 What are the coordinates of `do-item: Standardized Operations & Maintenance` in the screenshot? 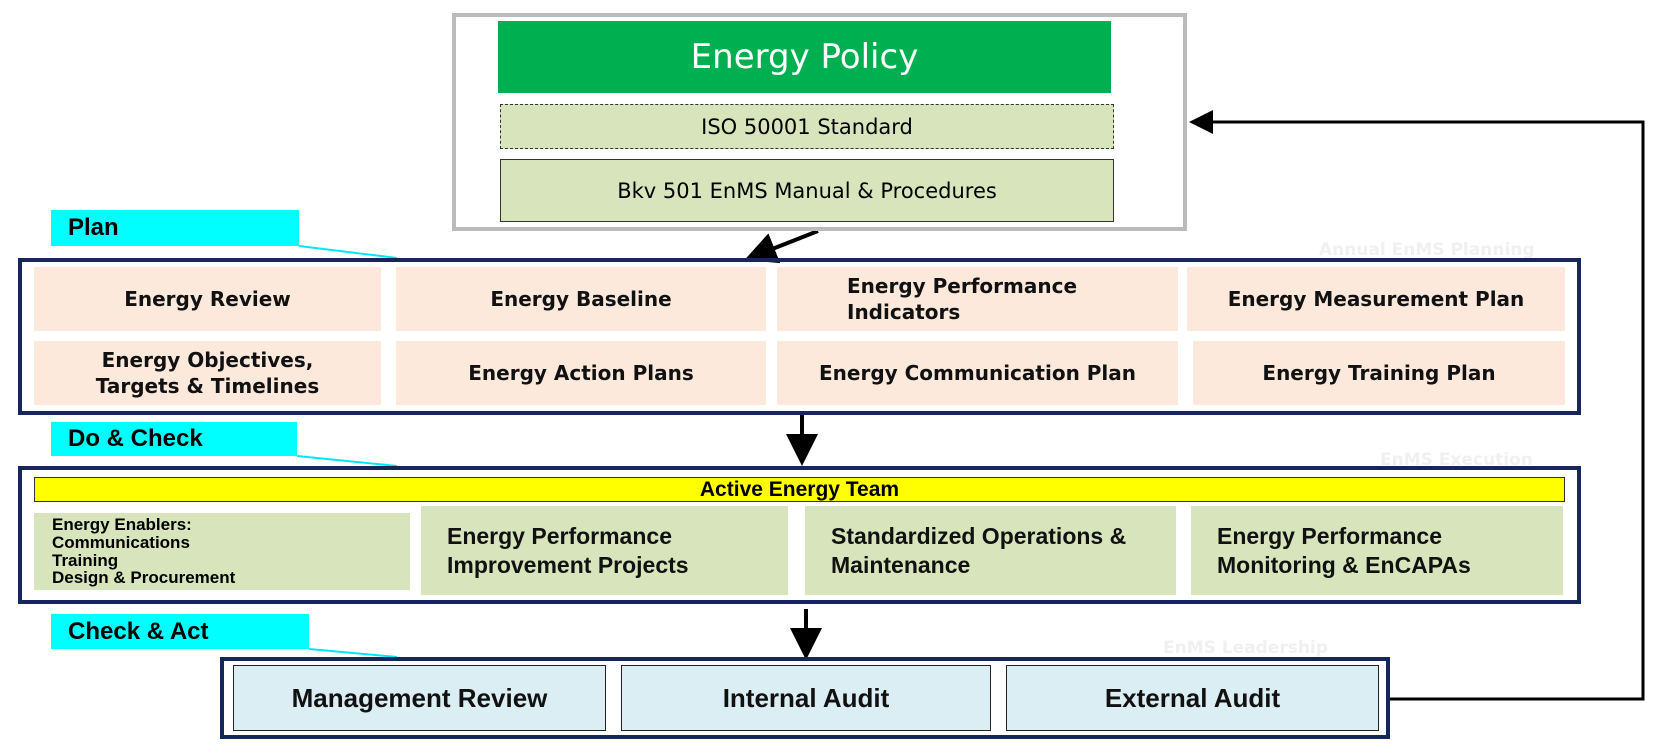 It's located at (990, 550).